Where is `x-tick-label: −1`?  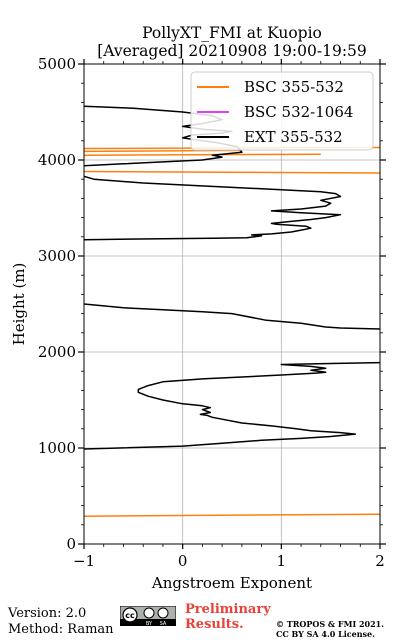 x-tick-label: −1 is located at coordinates (84, 561).